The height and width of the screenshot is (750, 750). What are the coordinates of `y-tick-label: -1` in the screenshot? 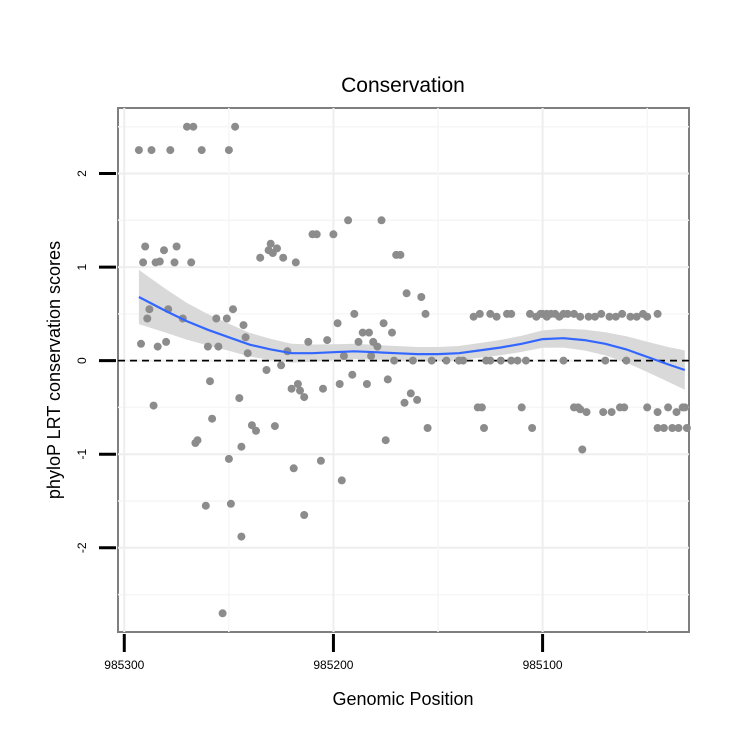 It's located at (82, 454).